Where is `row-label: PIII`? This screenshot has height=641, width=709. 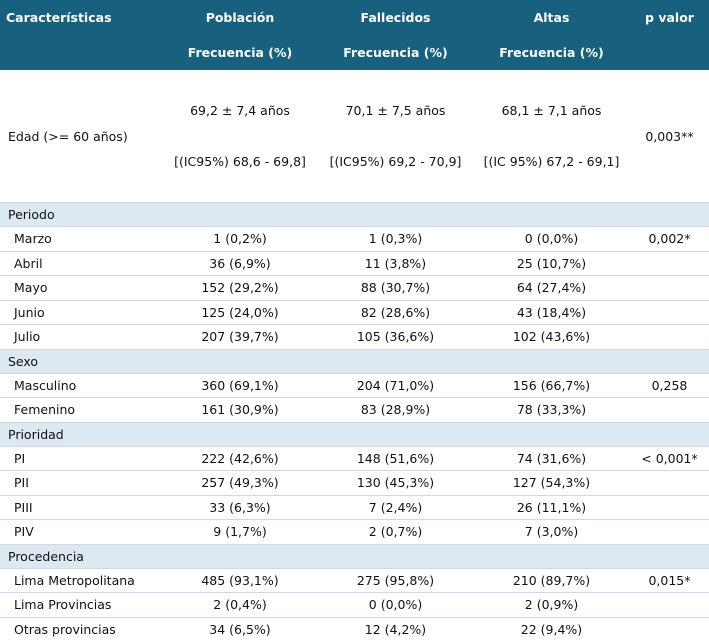
row-label: PIII is located at coordinates (81, 507).